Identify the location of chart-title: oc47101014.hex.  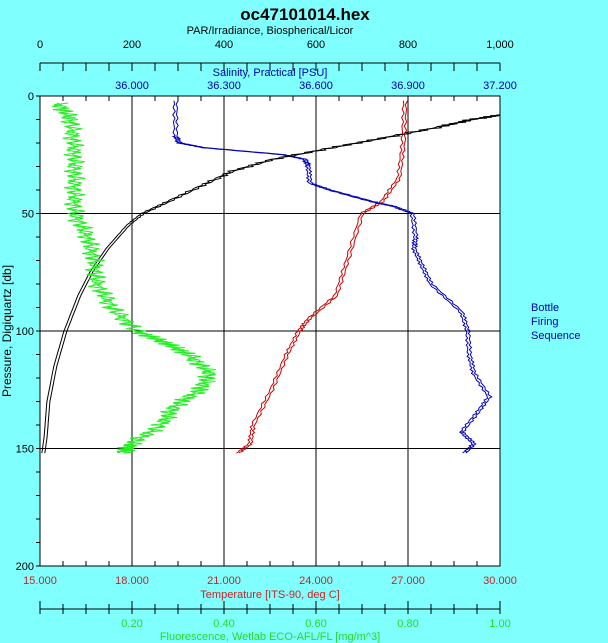
(305, 14).